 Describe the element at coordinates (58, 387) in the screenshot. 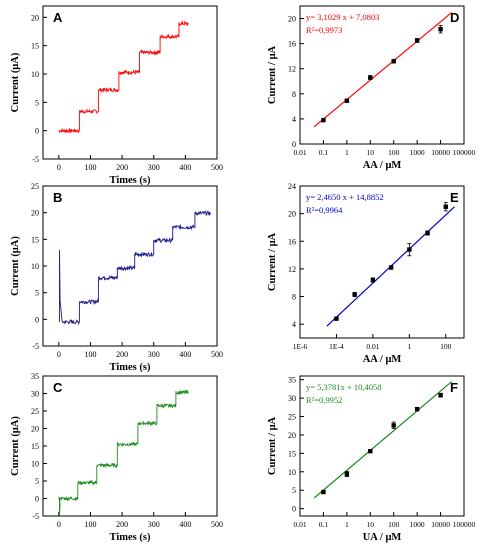

I see `panel-letter: C` at that location.